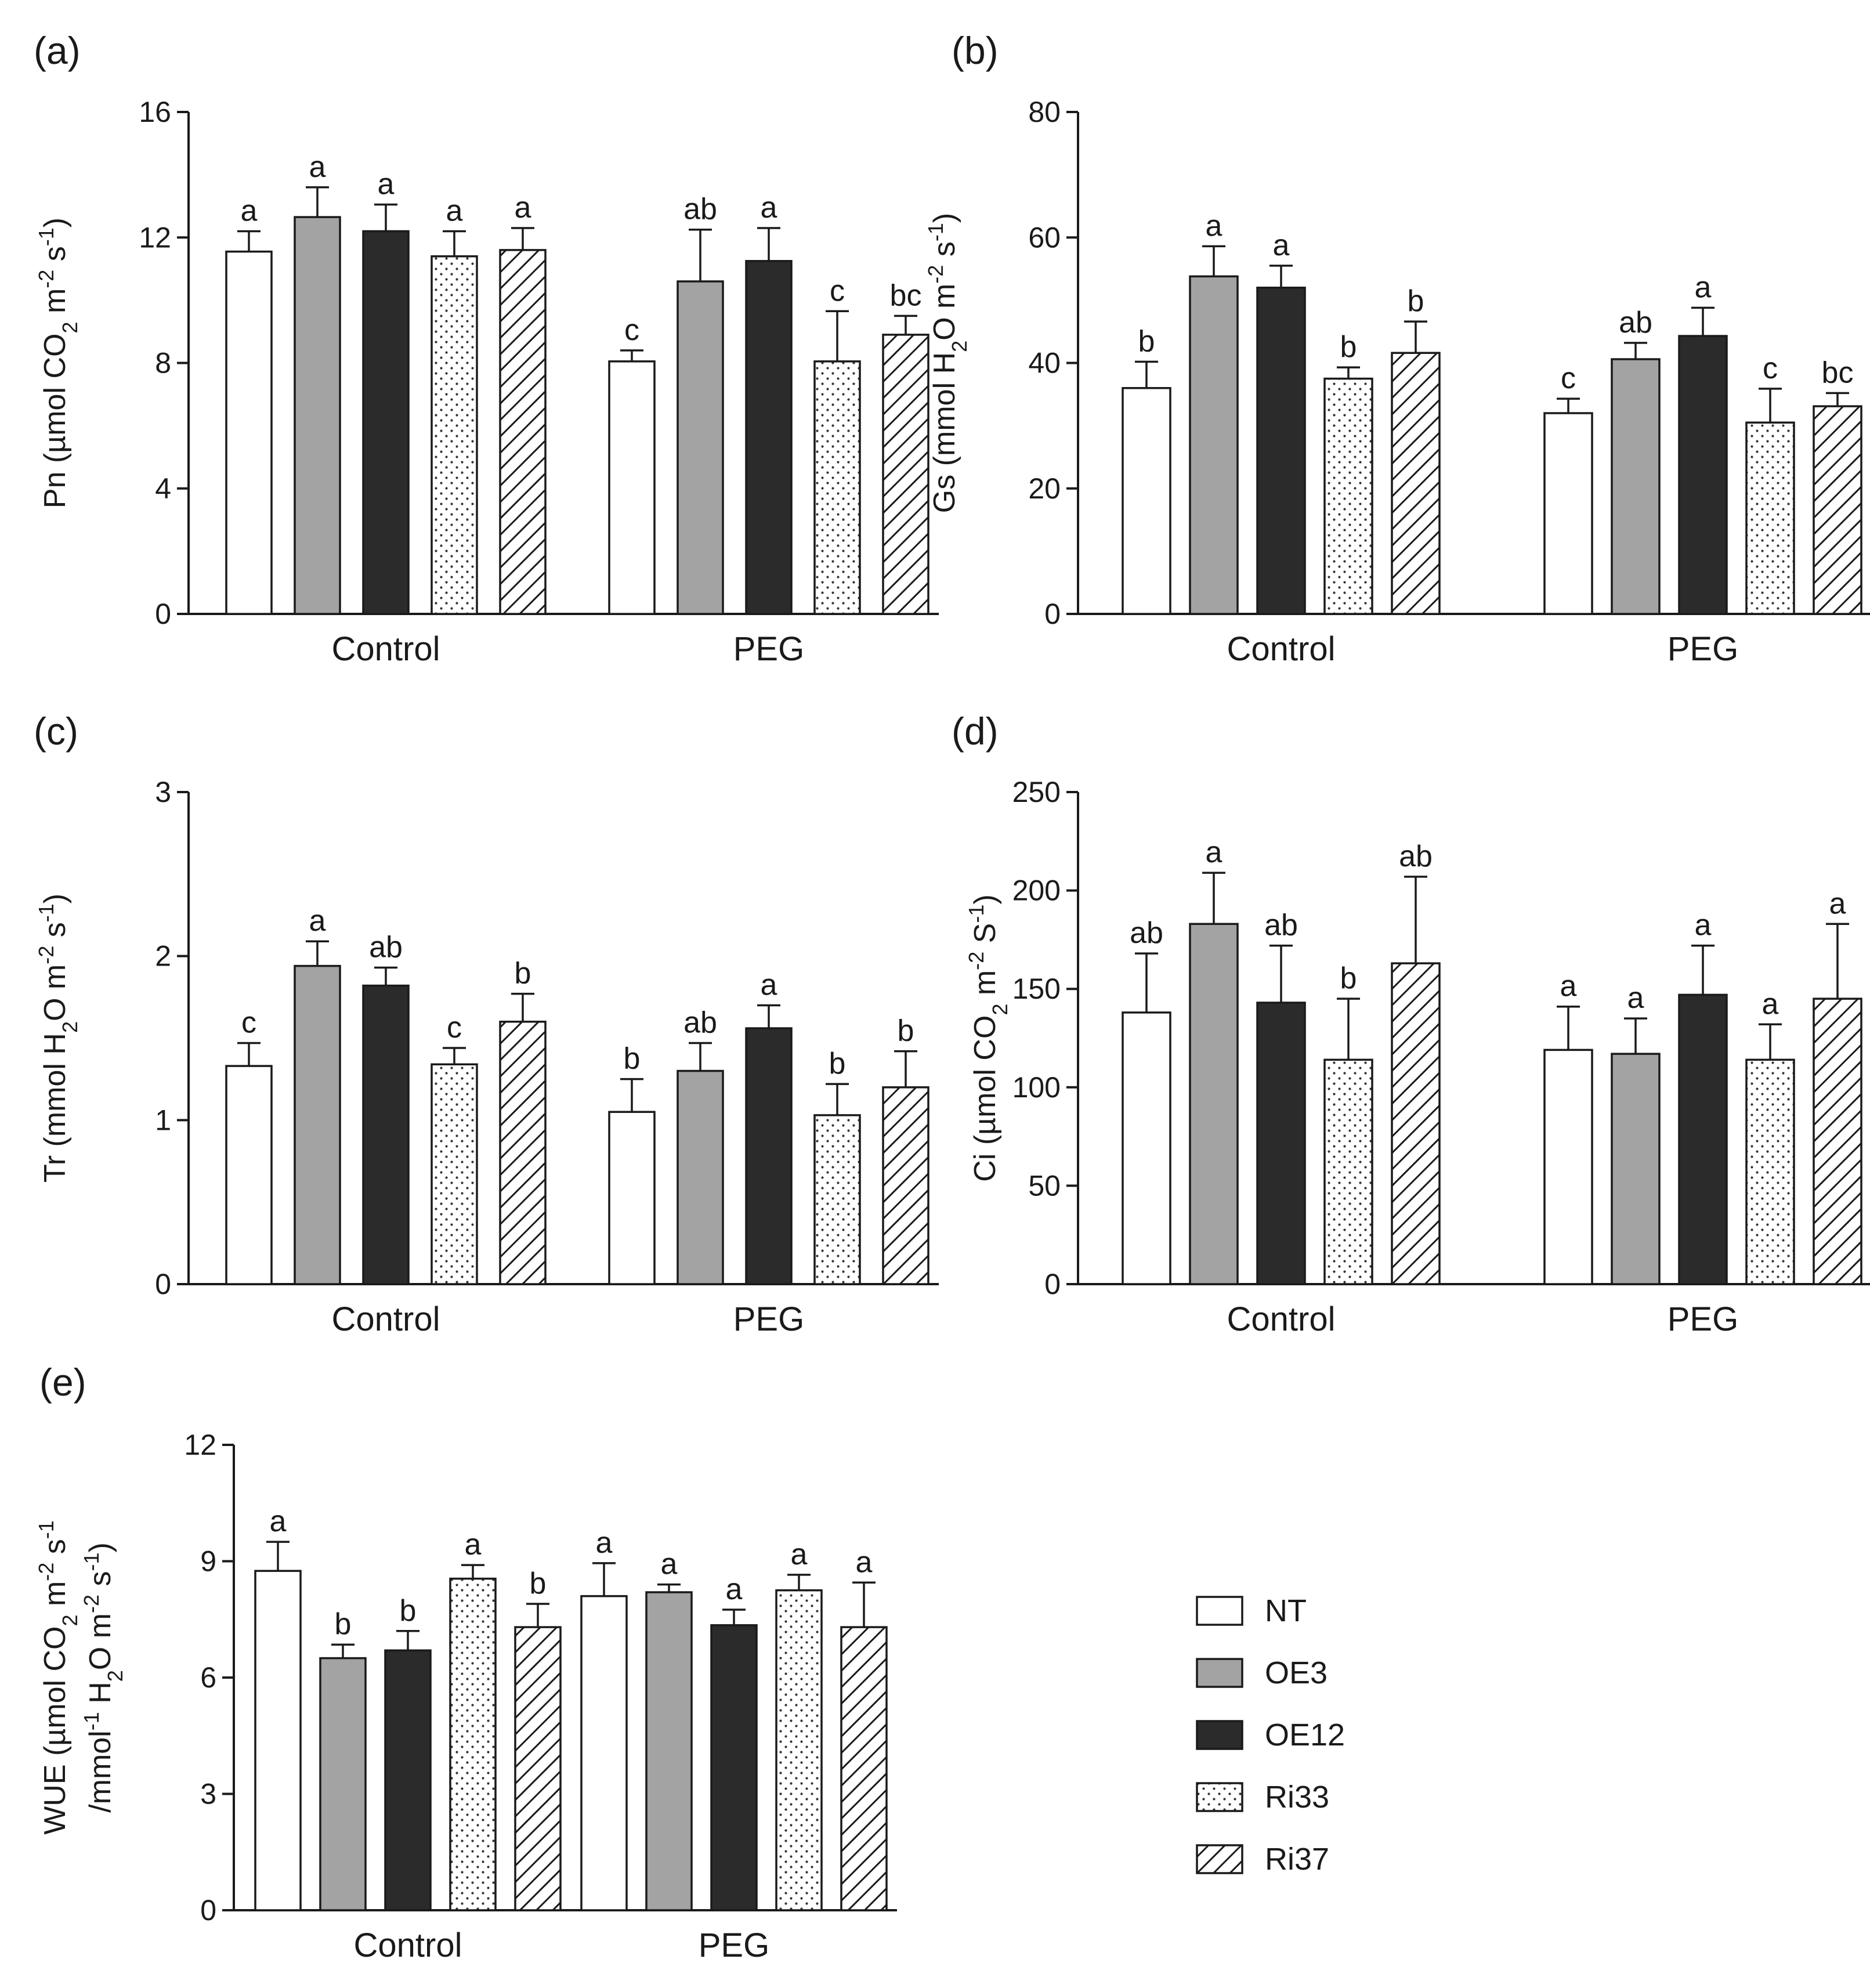  I want to click on category-group-control: a a a a a Control, so click(386, 409).